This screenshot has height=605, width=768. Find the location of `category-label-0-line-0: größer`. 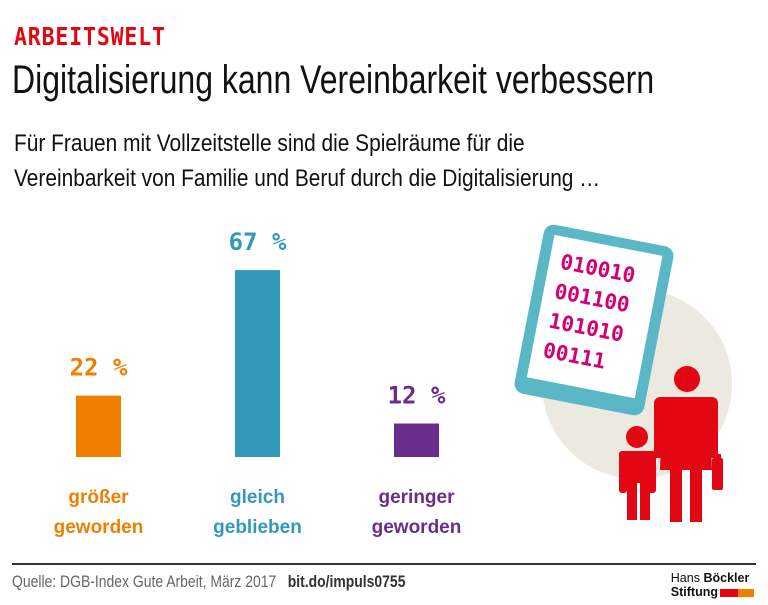

category-label-0-line-0: größer is located at coordinates (98, 497).